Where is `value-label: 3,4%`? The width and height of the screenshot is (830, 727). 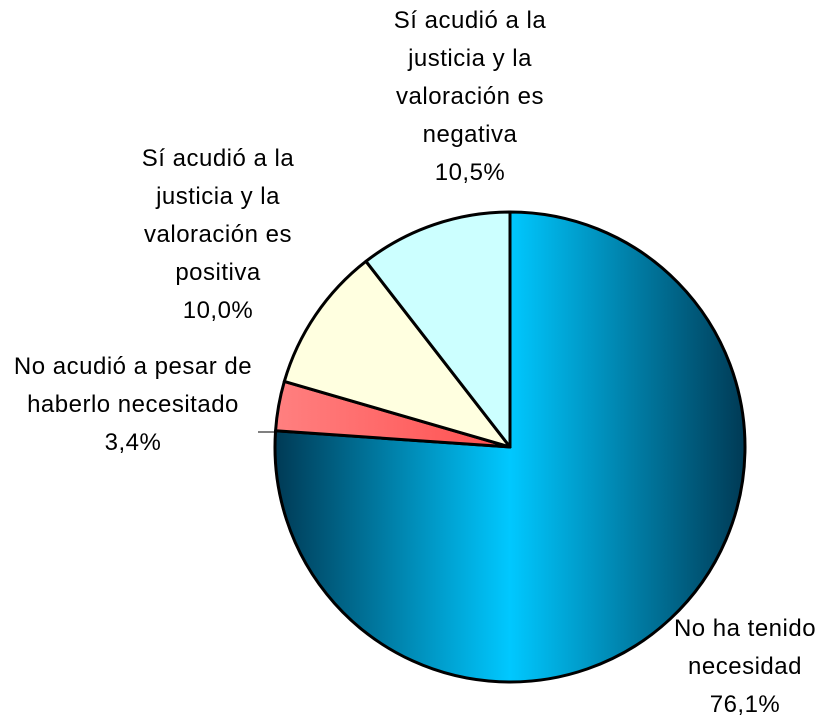
value-label: 3,4% is located at coordinates (133, 442).